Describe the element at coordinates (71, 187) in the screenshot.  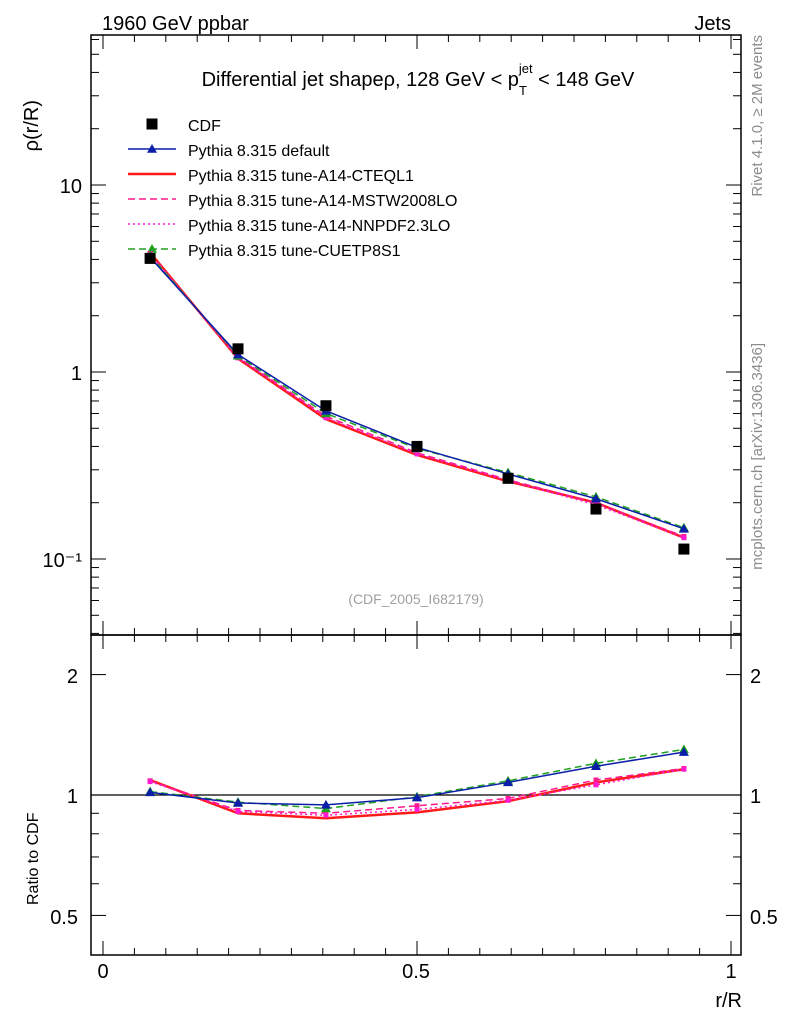
I see `y-tick-label: 10` at that location.